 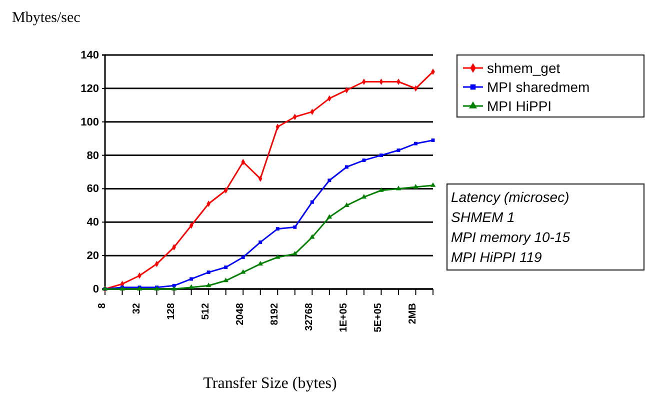 What do you see at coordinates (413, 313) in the screenshot?
I see `x-tick-label: 2MB` at bounding box center [413, 313].